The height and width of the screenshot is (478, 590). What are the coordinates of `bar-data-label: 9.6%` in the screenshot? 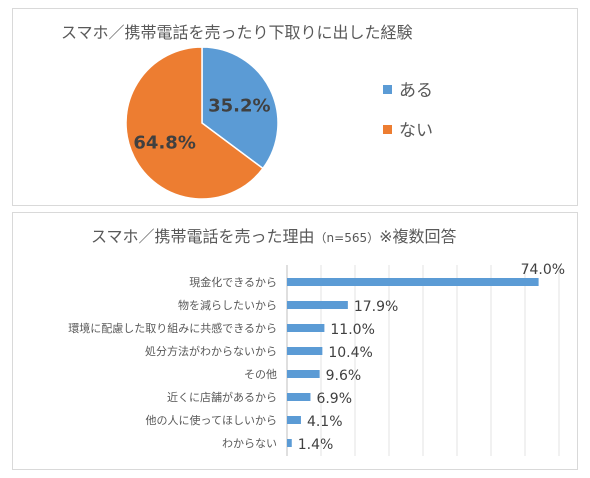 It's located at (344, 376).